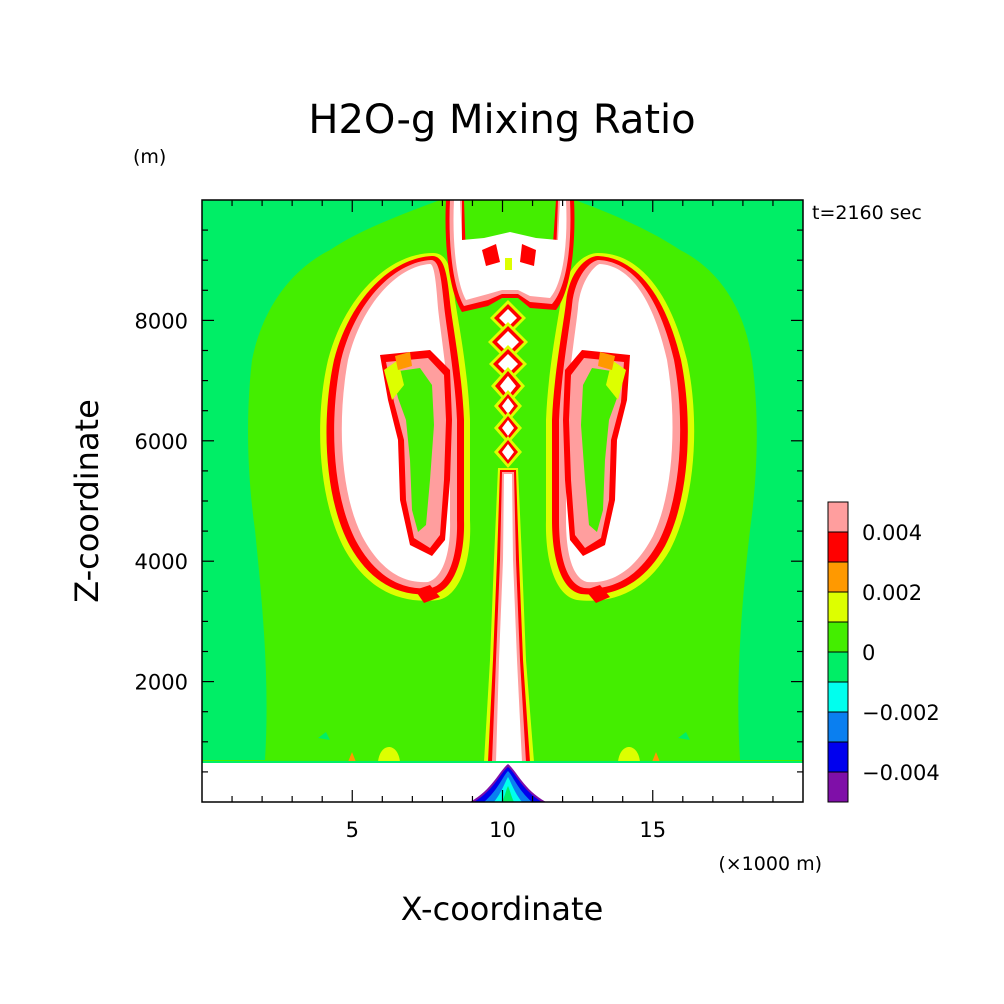  Describe the element at coordinates (508, 783) in the screenshot. I see `surface-minimum` at that location.